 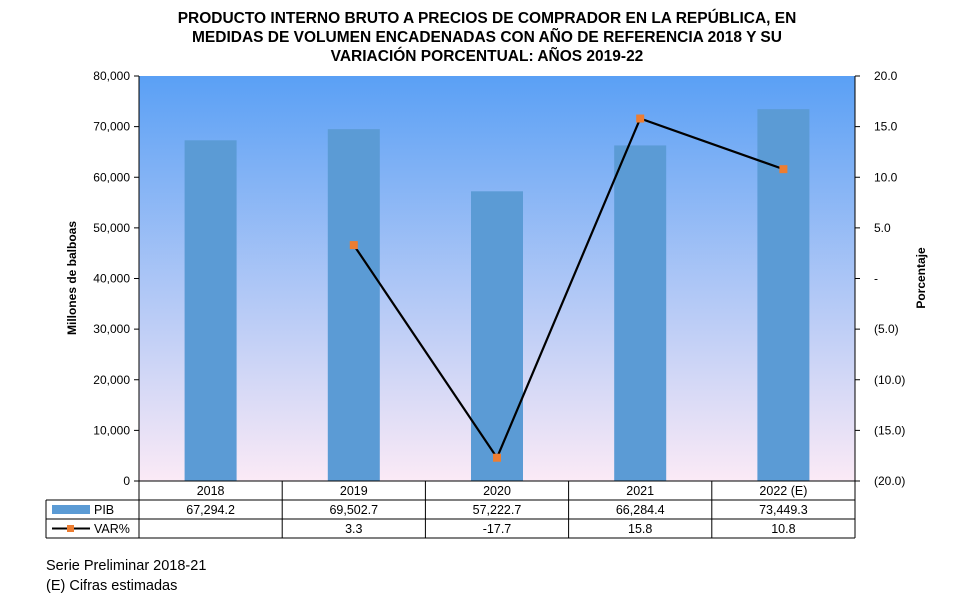 What do you see at coordinates (889, 481) in the screenshot?
I see `right-tick-label: (20.0)` at bounding box center [889, 481].